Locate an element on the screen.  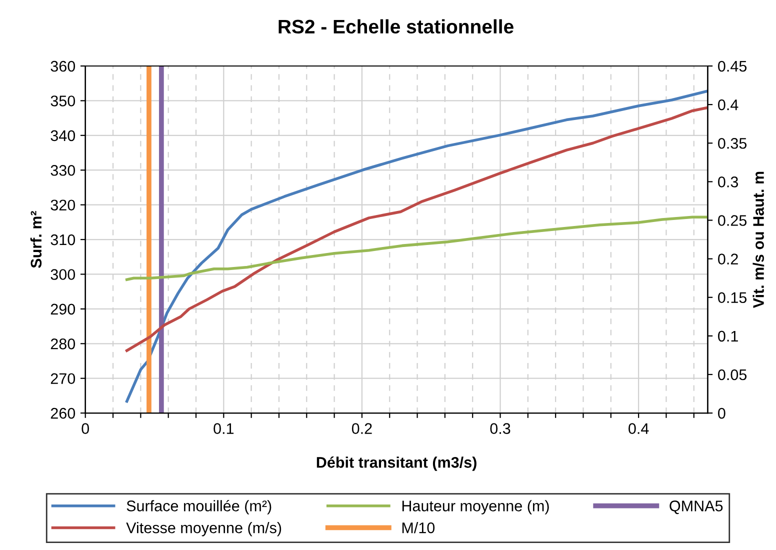
x-tick-label: 0.3 is located at coordinates (500, 428).